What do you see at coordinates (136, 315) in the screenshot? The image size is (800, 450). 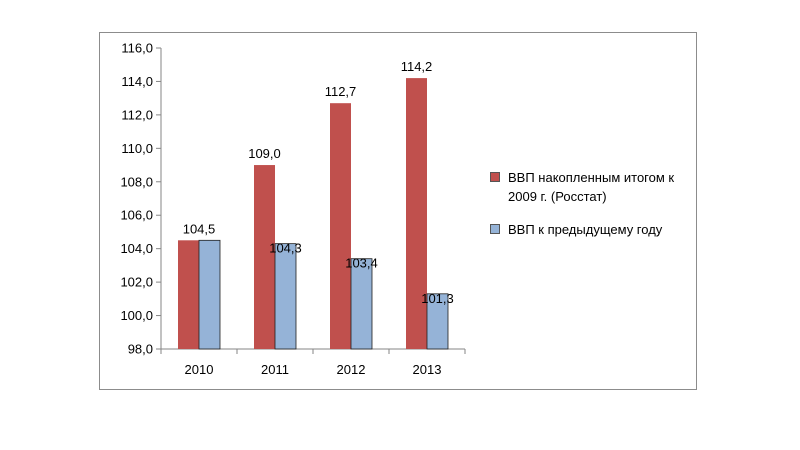 I see `y-tick-label: 100,0` at bounding box center [136, 315].